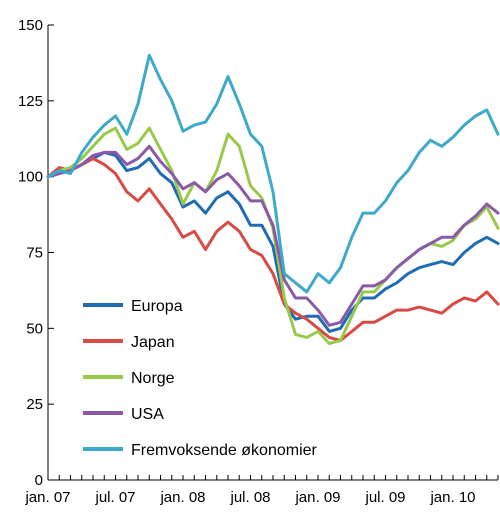 This screenshot has height=531, width=500. What do you see at coordinates (30, 177) in the screenshot?
I see `y-tick-label: 100` at bounding box center [30, 177].